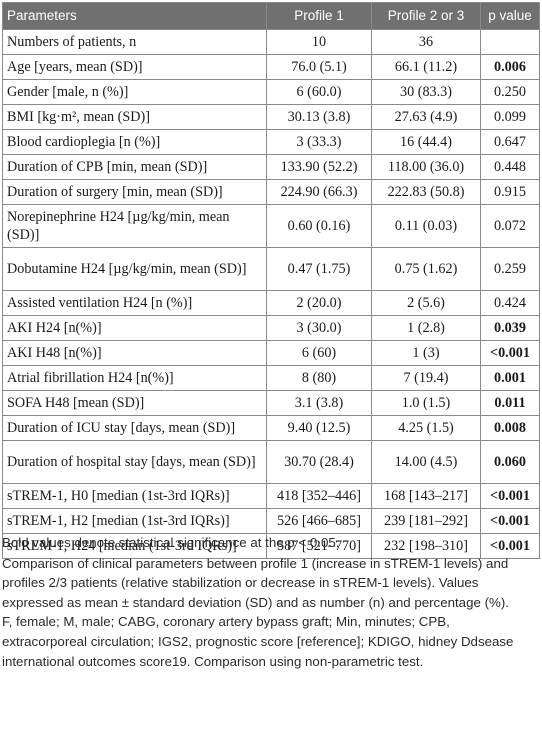  I want to click on cell-parameter: SOFA H48 [mean (SD)], so click(134, 403).